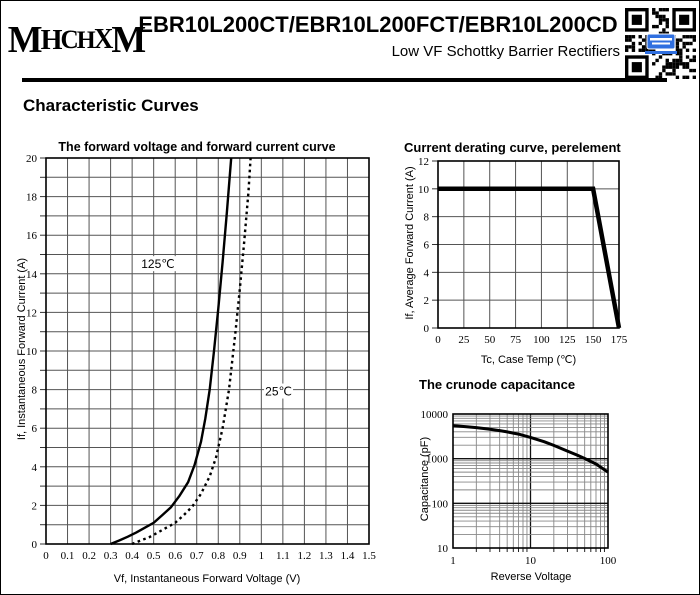 The image size is (700, 595). What do you see at coordinates (69, 39) in the screenshot?
I see `brand-logo-letter: C` at bounding box center [69, 39].